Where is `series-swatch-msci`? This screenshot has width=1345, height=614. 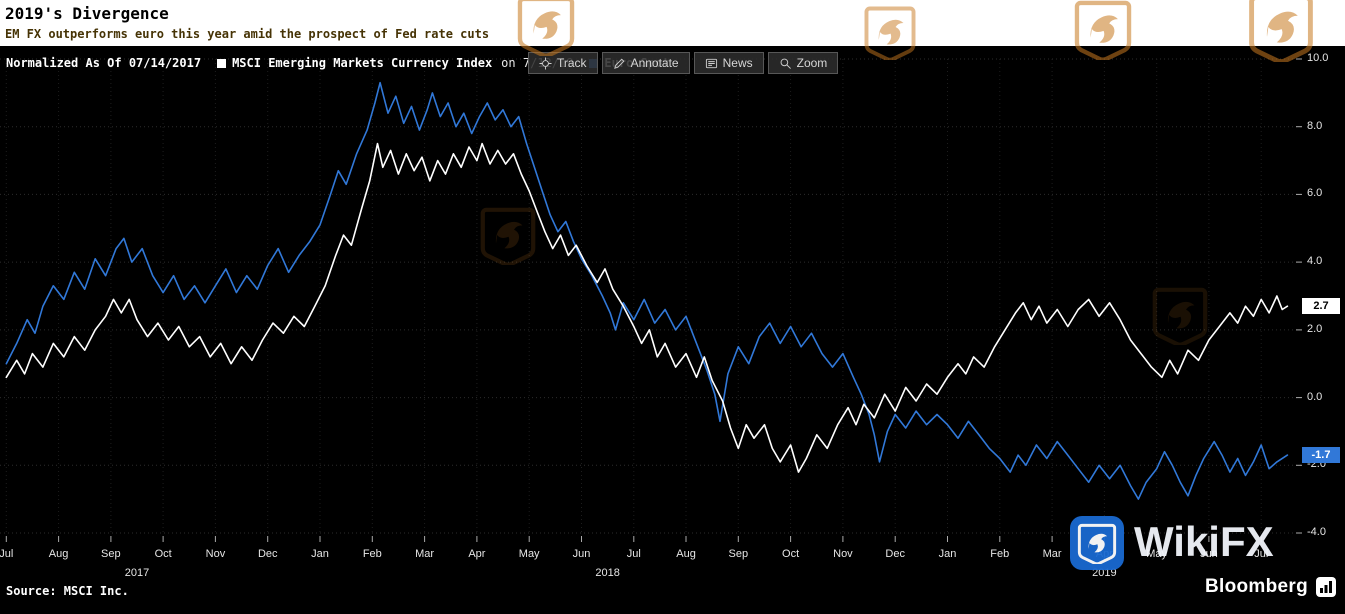 series-swatch-msci is located at coordinates (222, 63).